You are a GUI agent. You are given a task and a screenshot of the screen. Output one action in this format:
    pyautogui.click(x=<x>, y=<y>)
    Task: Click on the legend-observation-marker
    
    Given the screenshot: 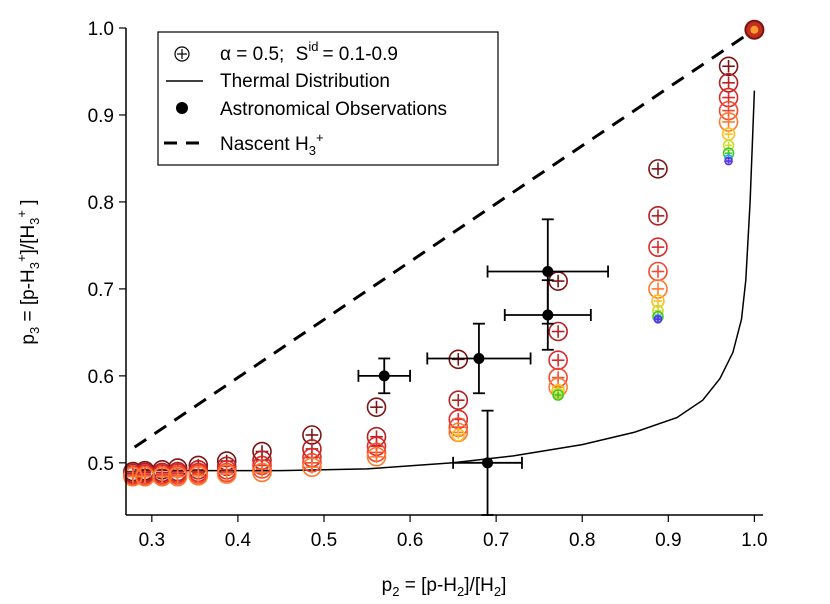 What is the action you would take?
    pyautogui.click(x=182, y=108)
    